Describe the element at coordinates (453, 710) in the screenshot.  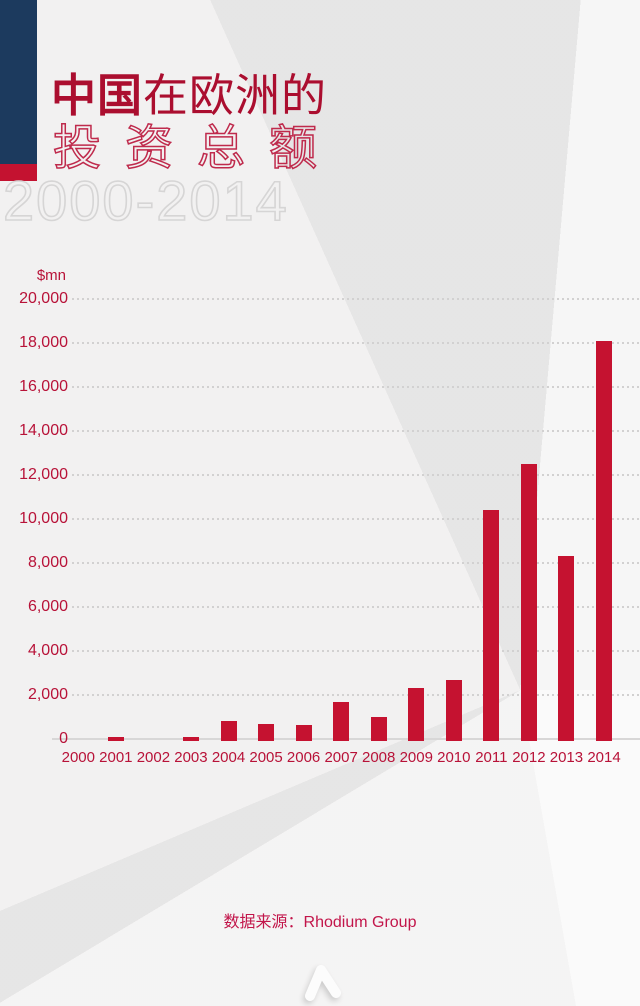
I see `bar-2010` at that location.